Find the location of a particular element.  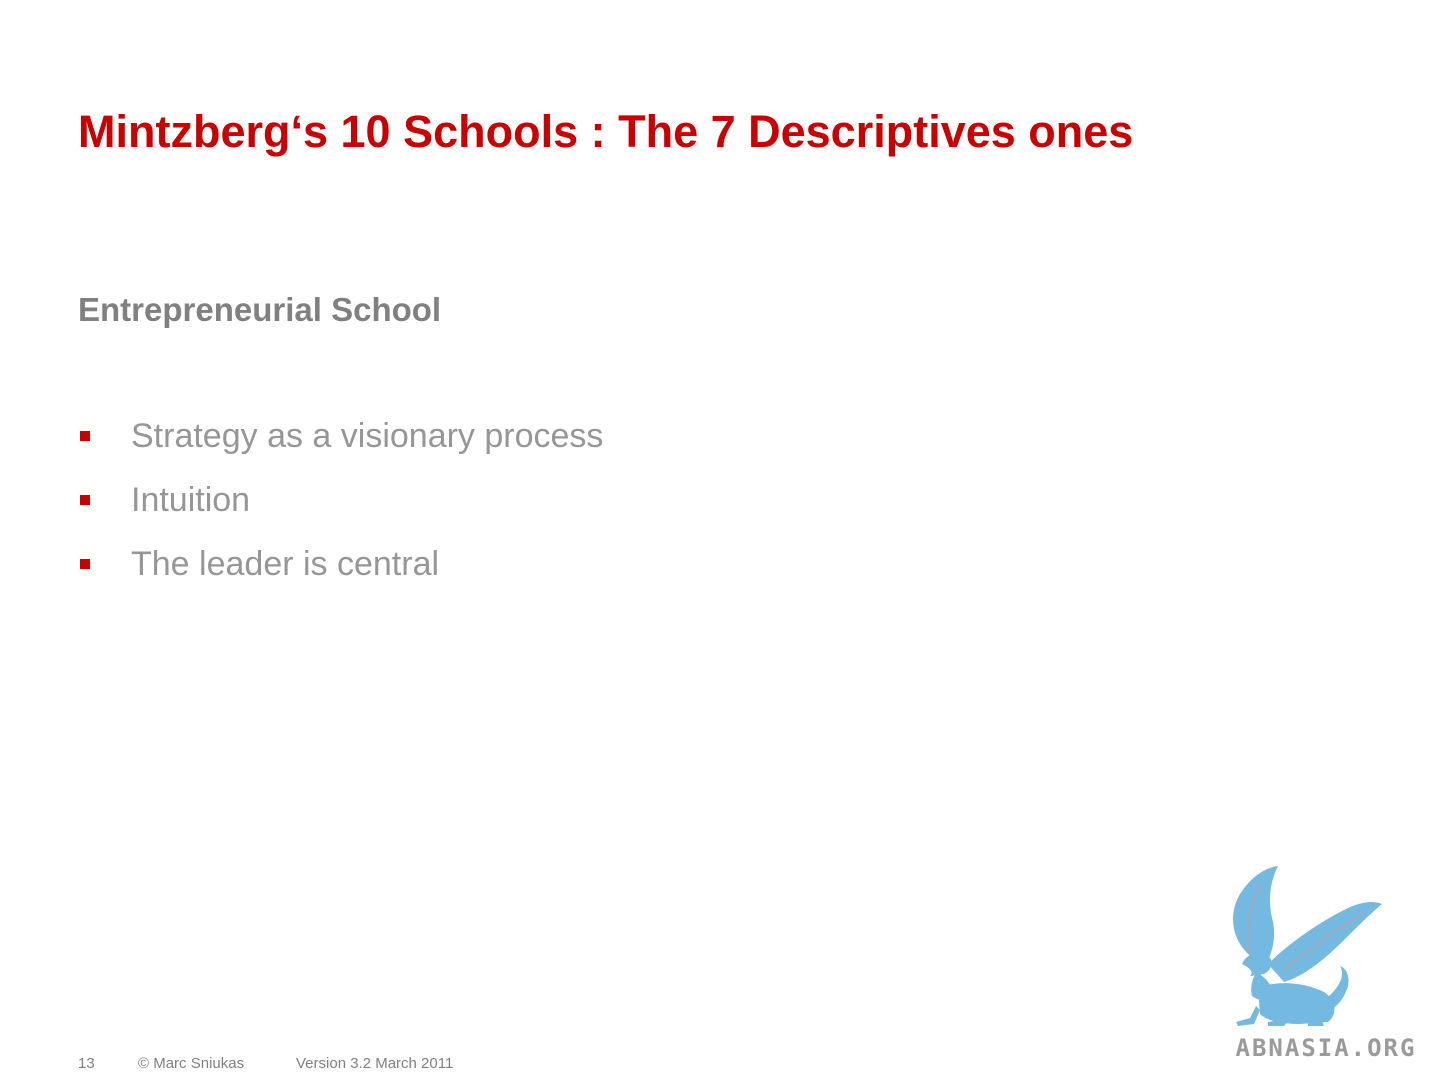

watermark-logo: ABNASIA.ORG is located at coordinates (1326, 965).